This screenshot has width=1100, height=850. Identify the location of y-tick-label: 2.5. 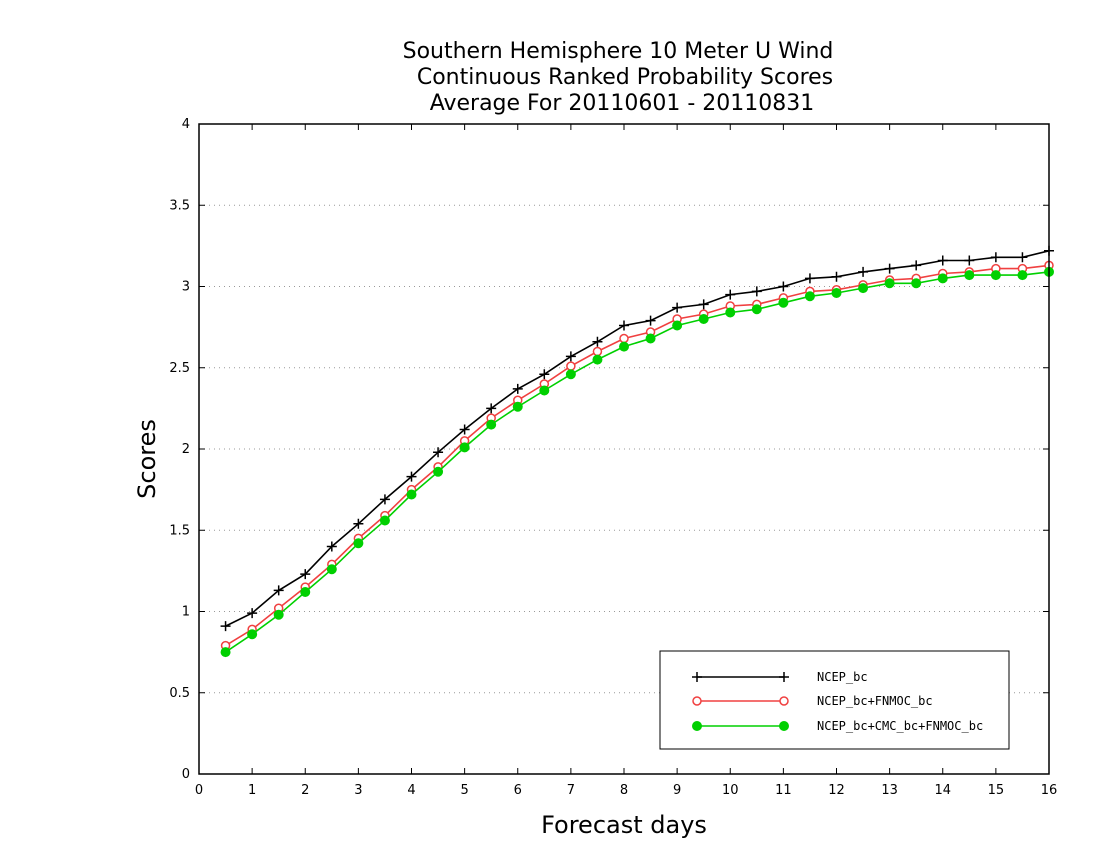
(179, 368).